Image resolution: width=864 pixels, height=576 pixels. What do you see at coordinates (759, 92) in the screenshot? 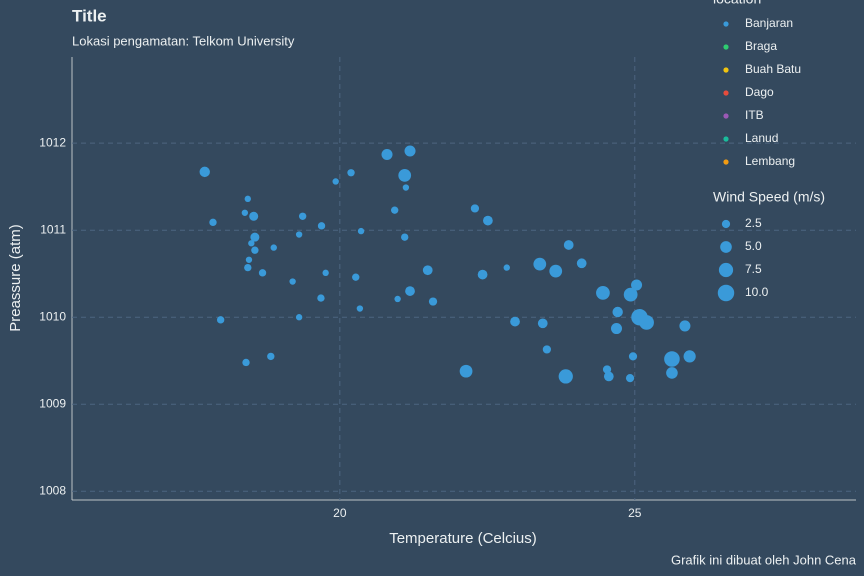
I see `legend-label: Dago` at bounding box center [759, 92].